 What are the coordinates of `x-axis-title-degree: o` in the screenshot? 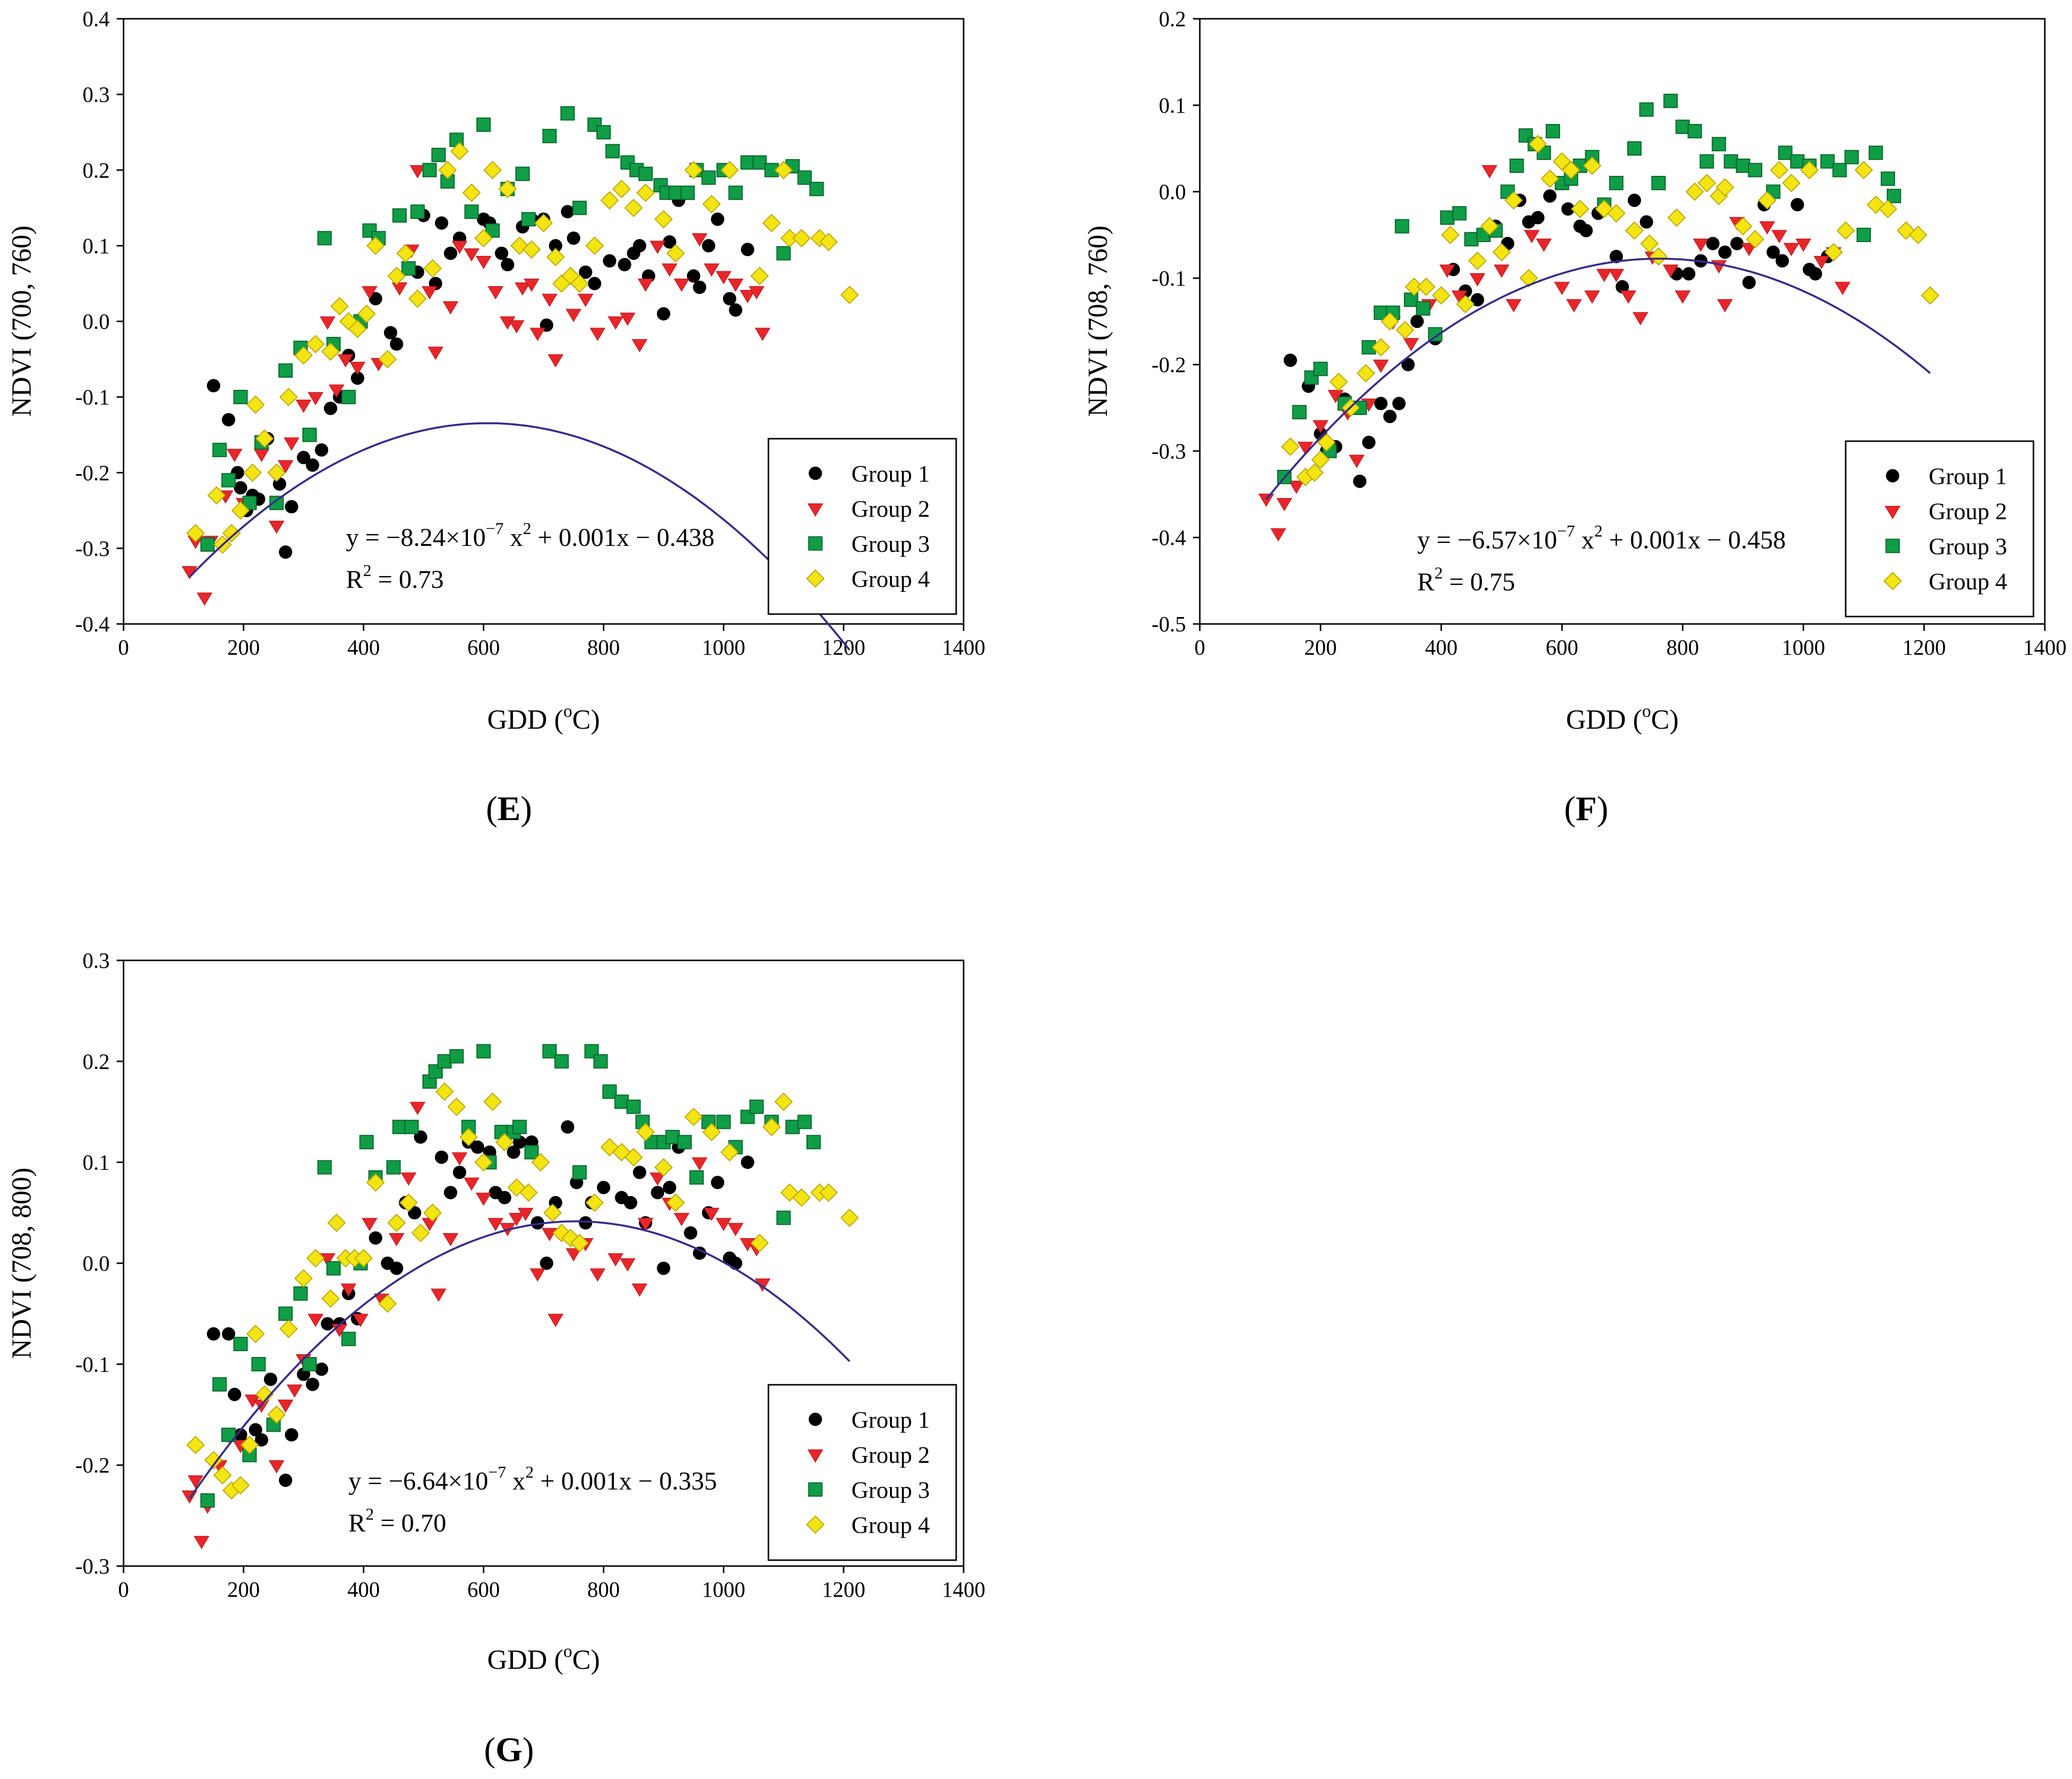 It's located at (567, 711).